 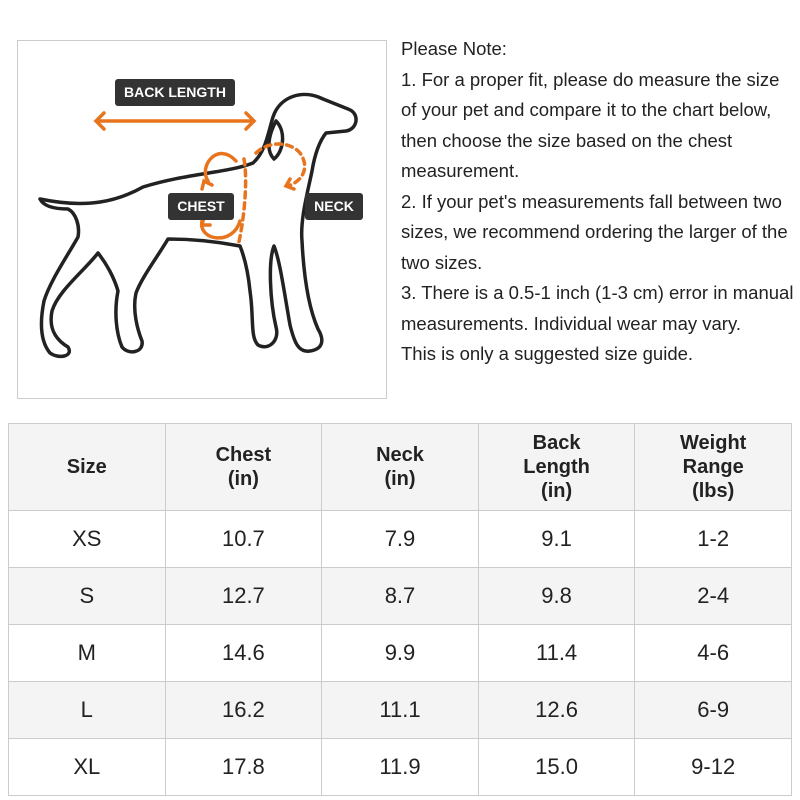 I want to click on row: M 14.6 9.9 11.4 4-6, so click(x=400, y=653).